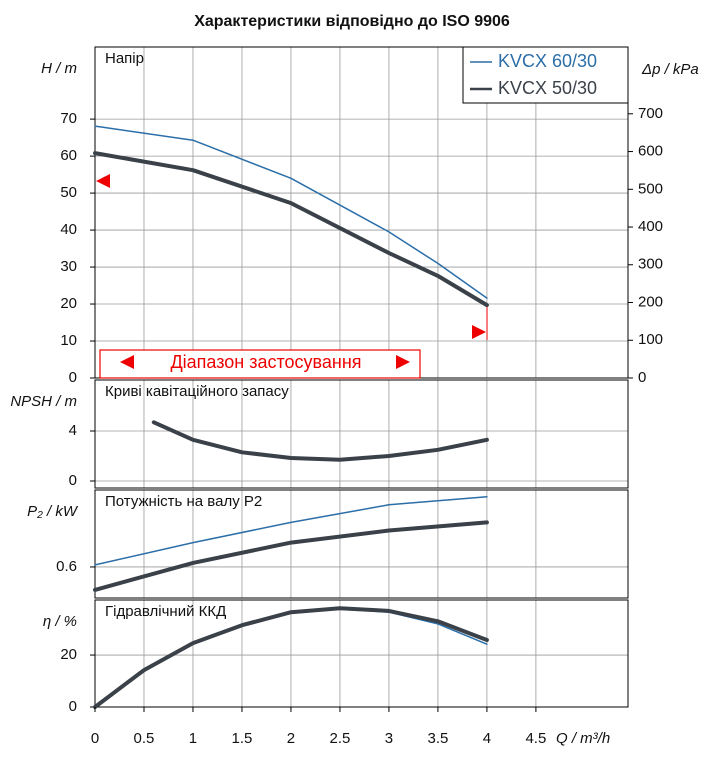 The image size is (717, 768). Describe the element at coordinates (53, 511) in the screenshot. I see `y-axis-label: P₂ / kW` at that location.